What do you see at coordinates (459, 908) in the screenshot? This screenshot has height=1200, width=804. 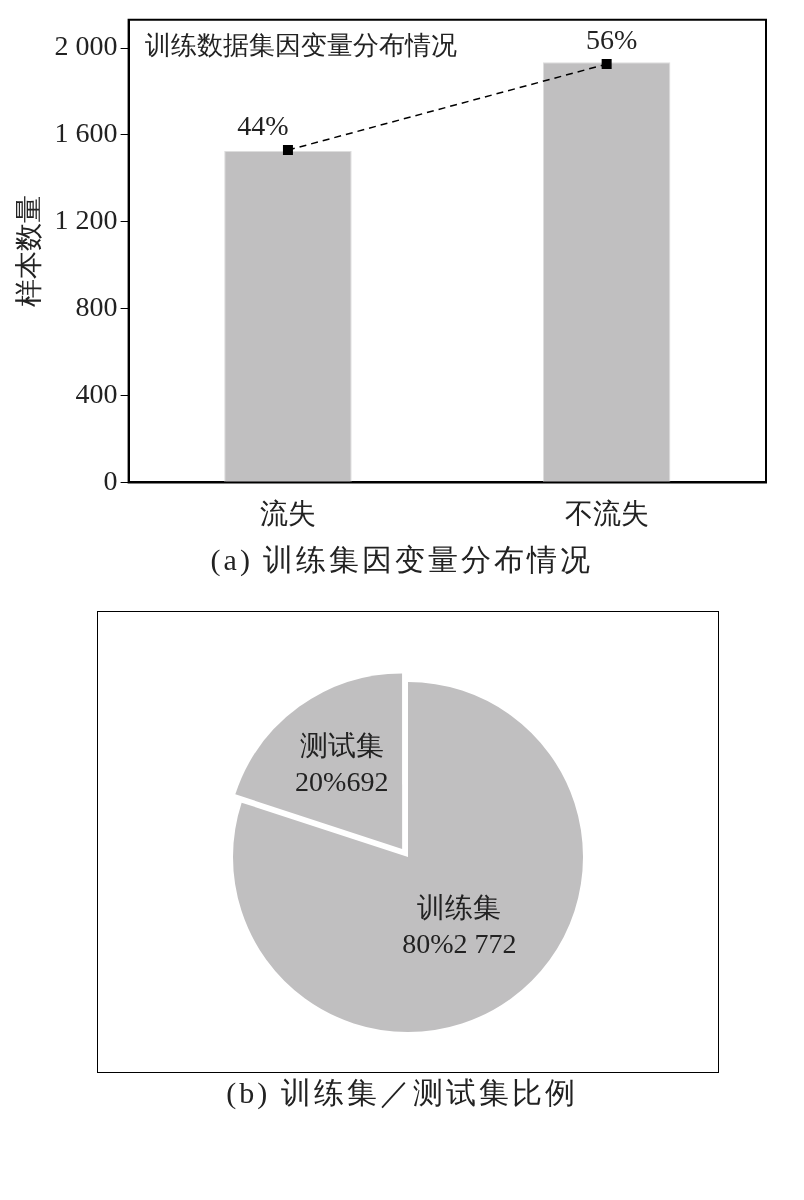 I see `slice-label: 训练集` at bounding box center [459, 908].